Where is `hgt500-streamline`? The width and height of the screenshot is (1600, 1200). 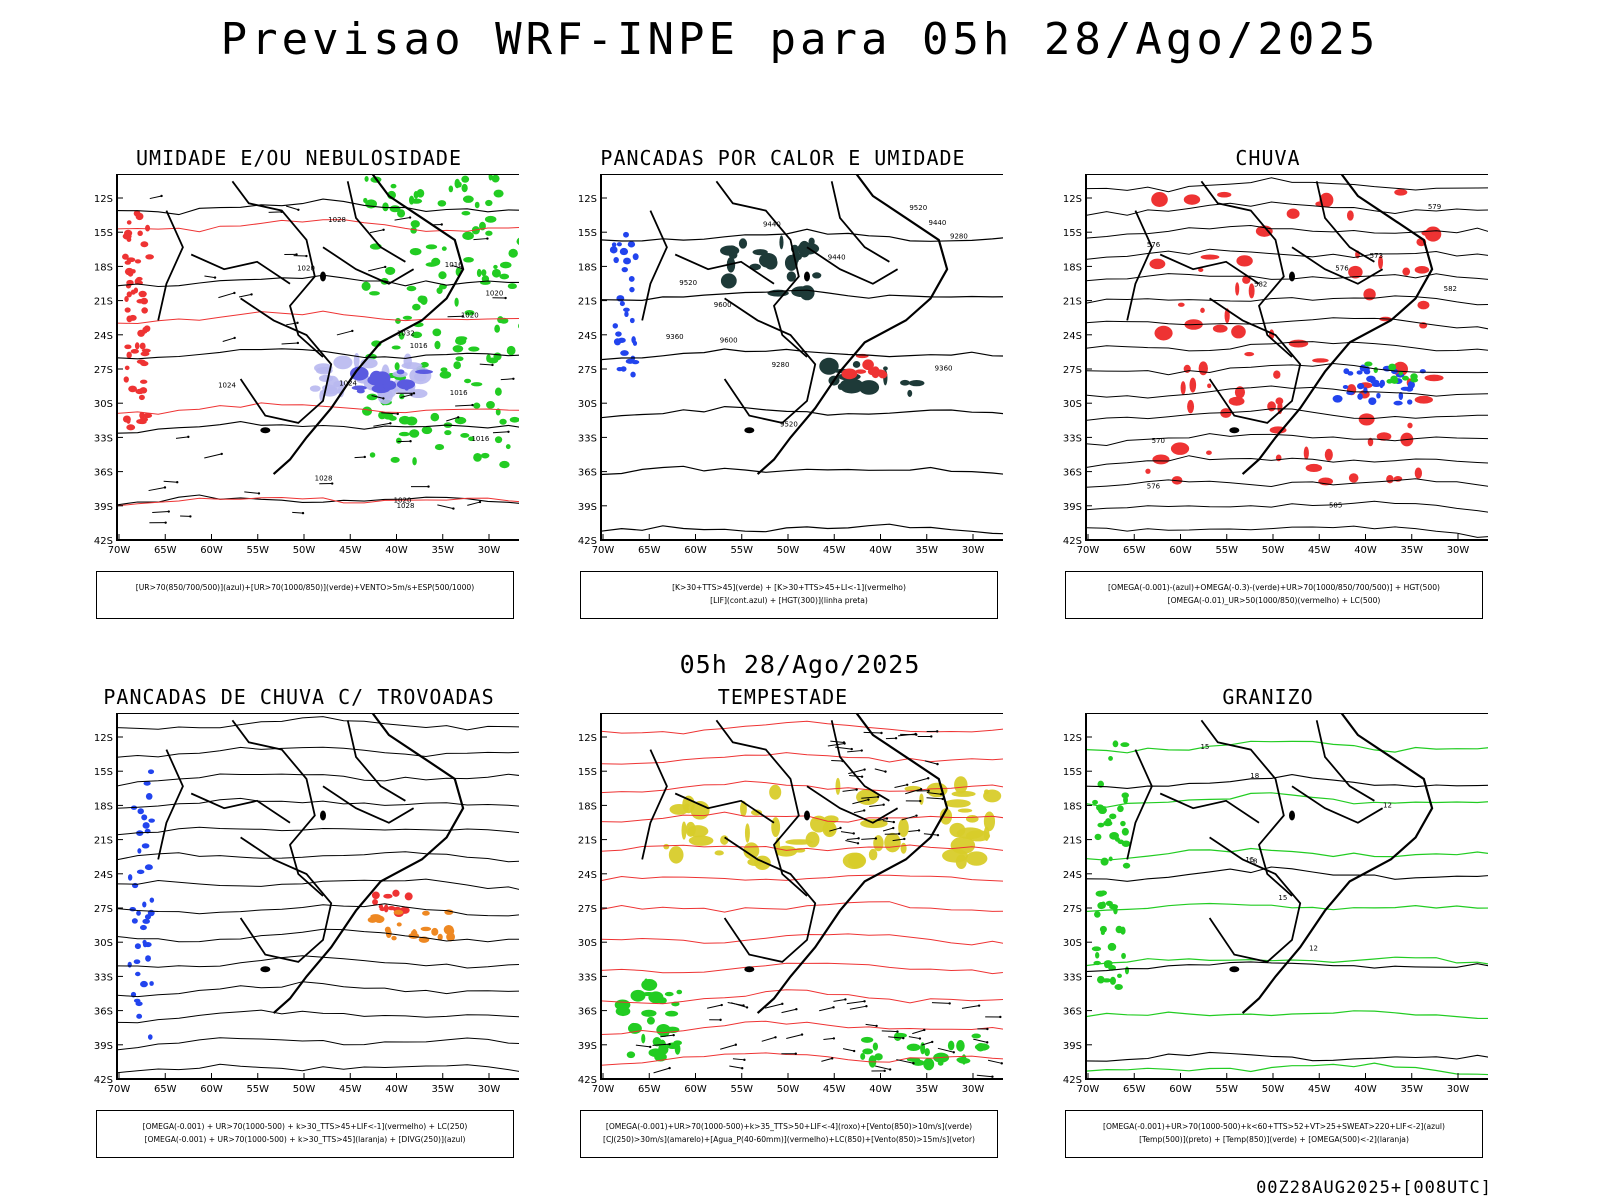
hgt500-streamline is located at coordinates (1286, 254).